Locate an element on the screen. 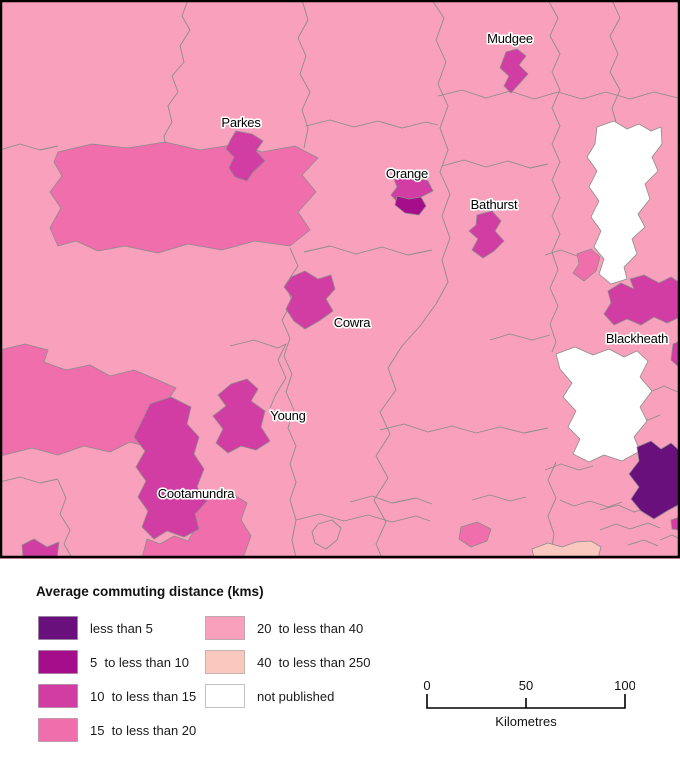 Image resolution: width=680 pixels, height=759 pixels. region-blackheath is located at coordinates (641, 300).